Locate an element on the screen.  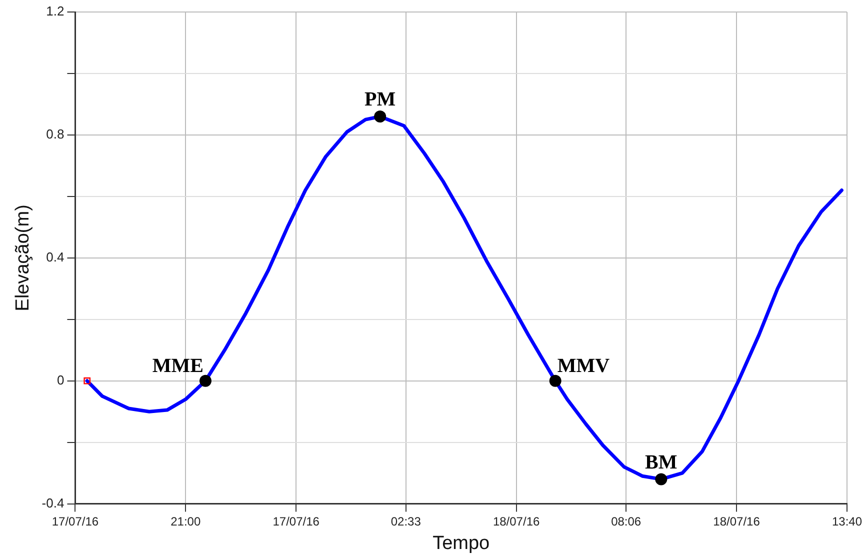
y-tick-label: -0.4 is located at coordinates (53, 502).